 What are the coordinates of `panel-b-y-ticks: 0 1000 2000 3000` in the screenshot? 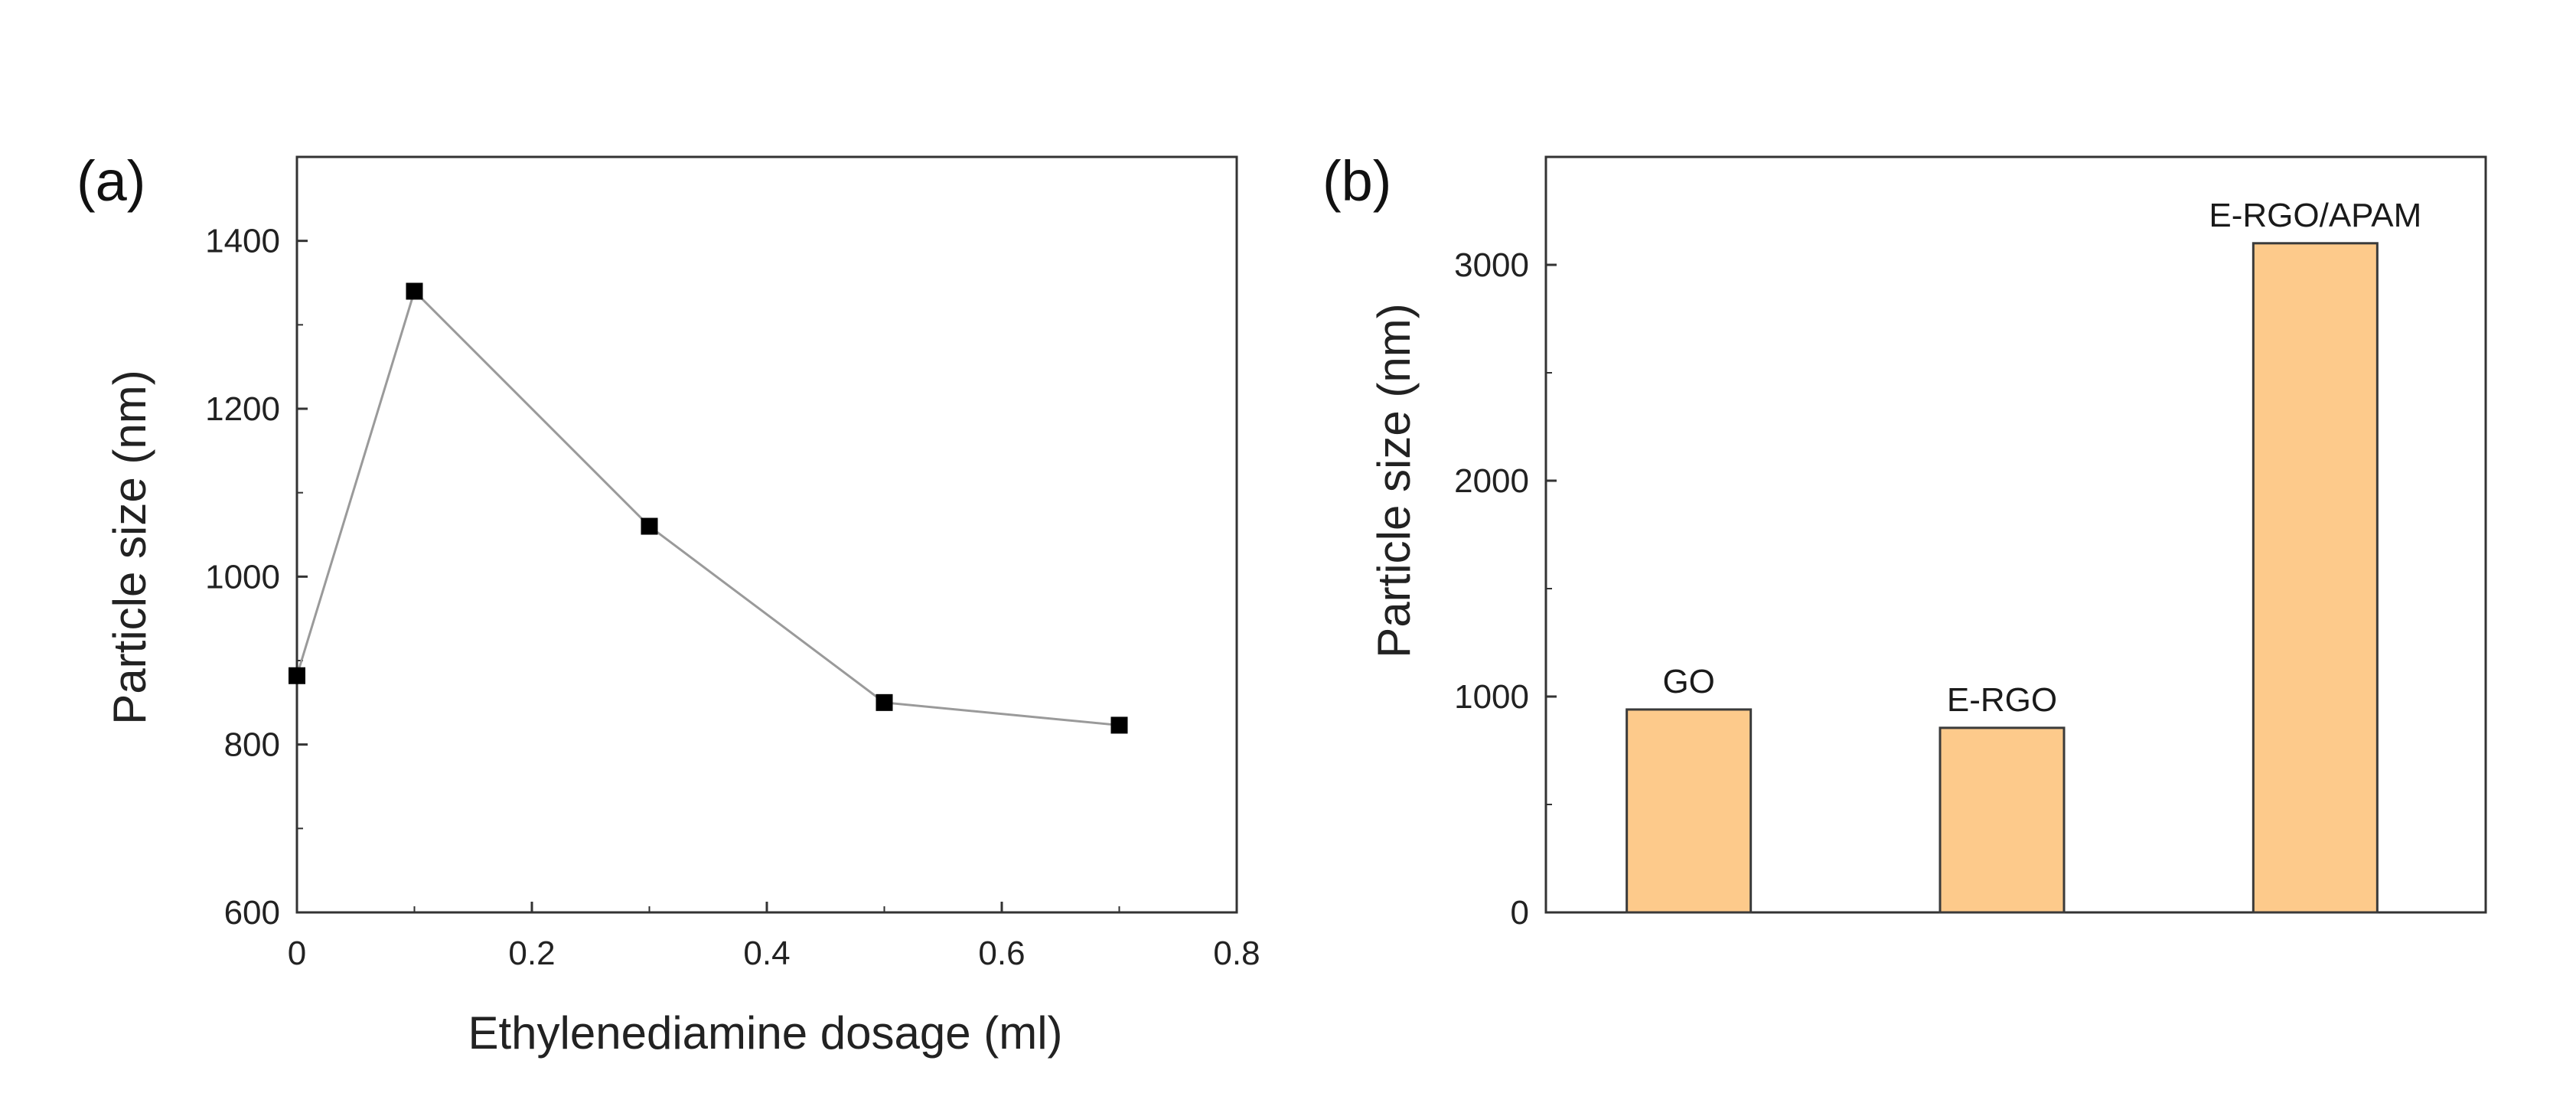 It's located at (1505, 544).